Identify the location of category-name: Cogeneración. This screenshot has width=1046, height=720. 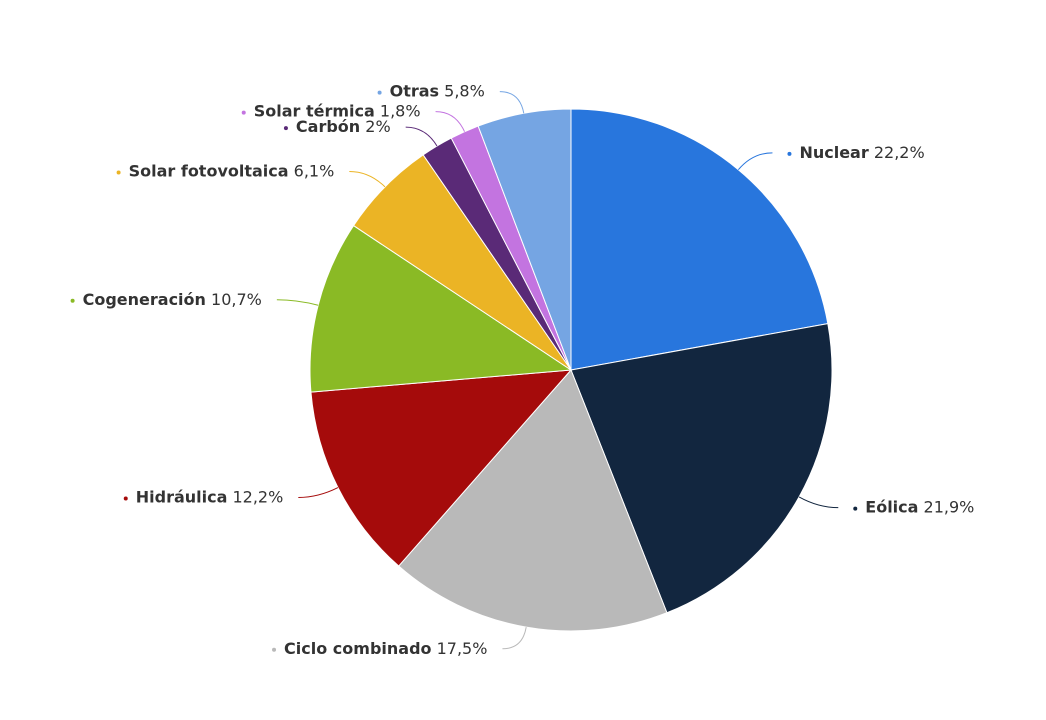
(144, 298).